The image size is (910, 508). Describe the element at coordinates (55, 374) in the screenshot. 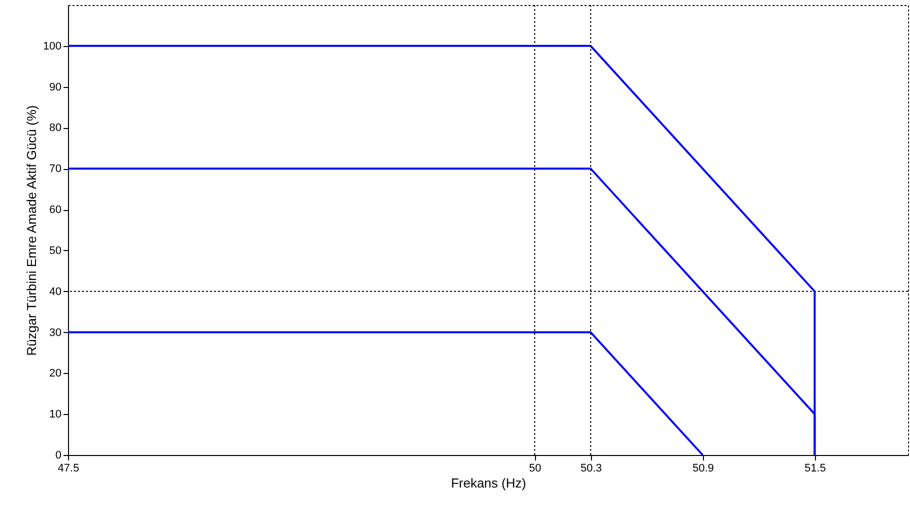

I see `y-tick-label: 20` at that location.